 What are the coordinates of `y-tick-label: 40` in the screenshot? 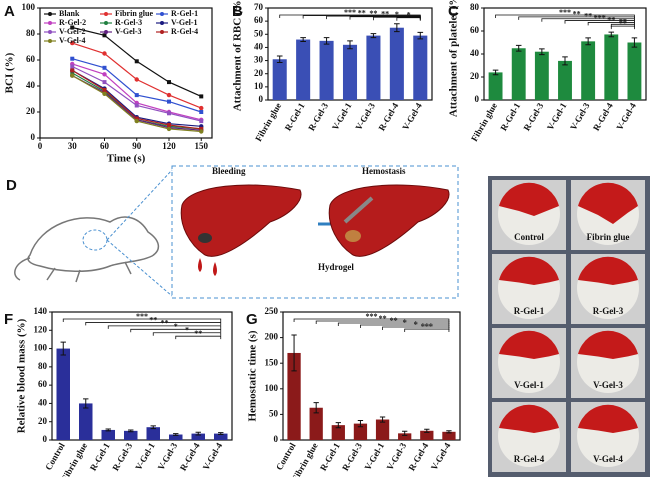 It's located at (475, 53).